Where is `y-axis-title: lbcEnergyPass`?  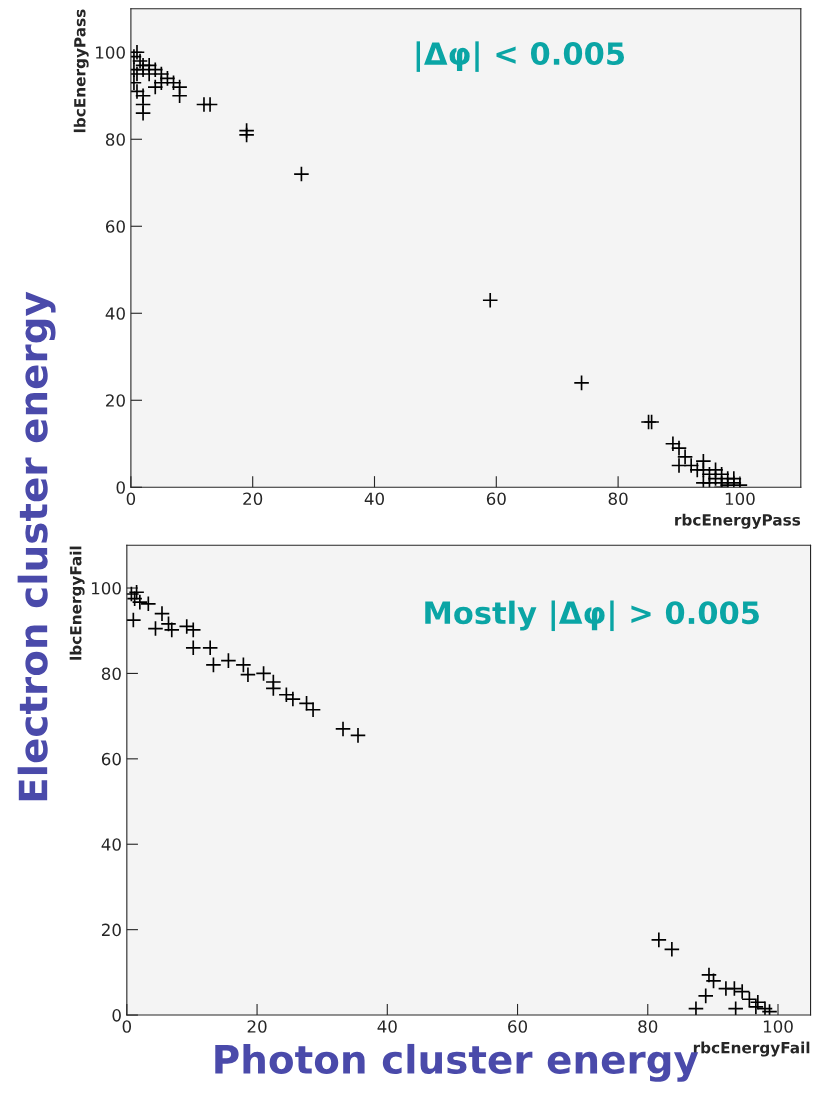
y-axis-title: lbcEnergyPass is located at coordinates (81, 71).